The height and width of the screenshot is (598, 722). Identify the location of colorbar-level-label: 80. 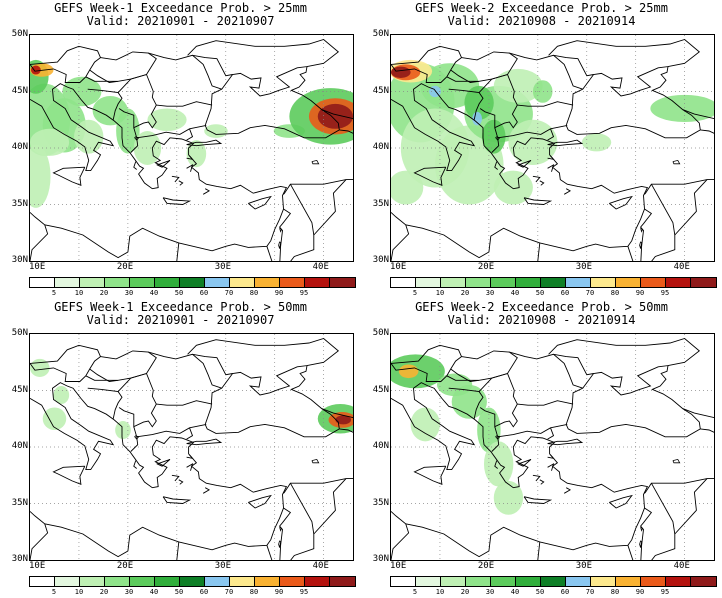
(254, 293).